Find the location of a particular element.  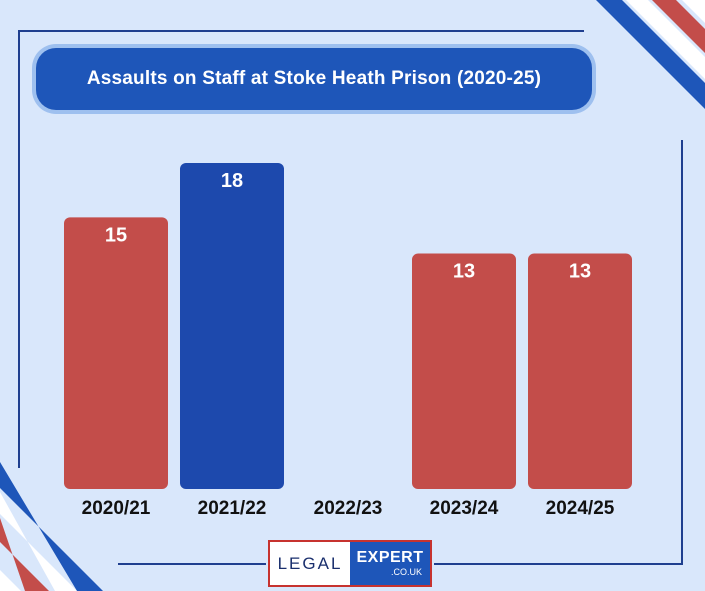

bar-value-label: 18 is located at coordinates (232, 181).